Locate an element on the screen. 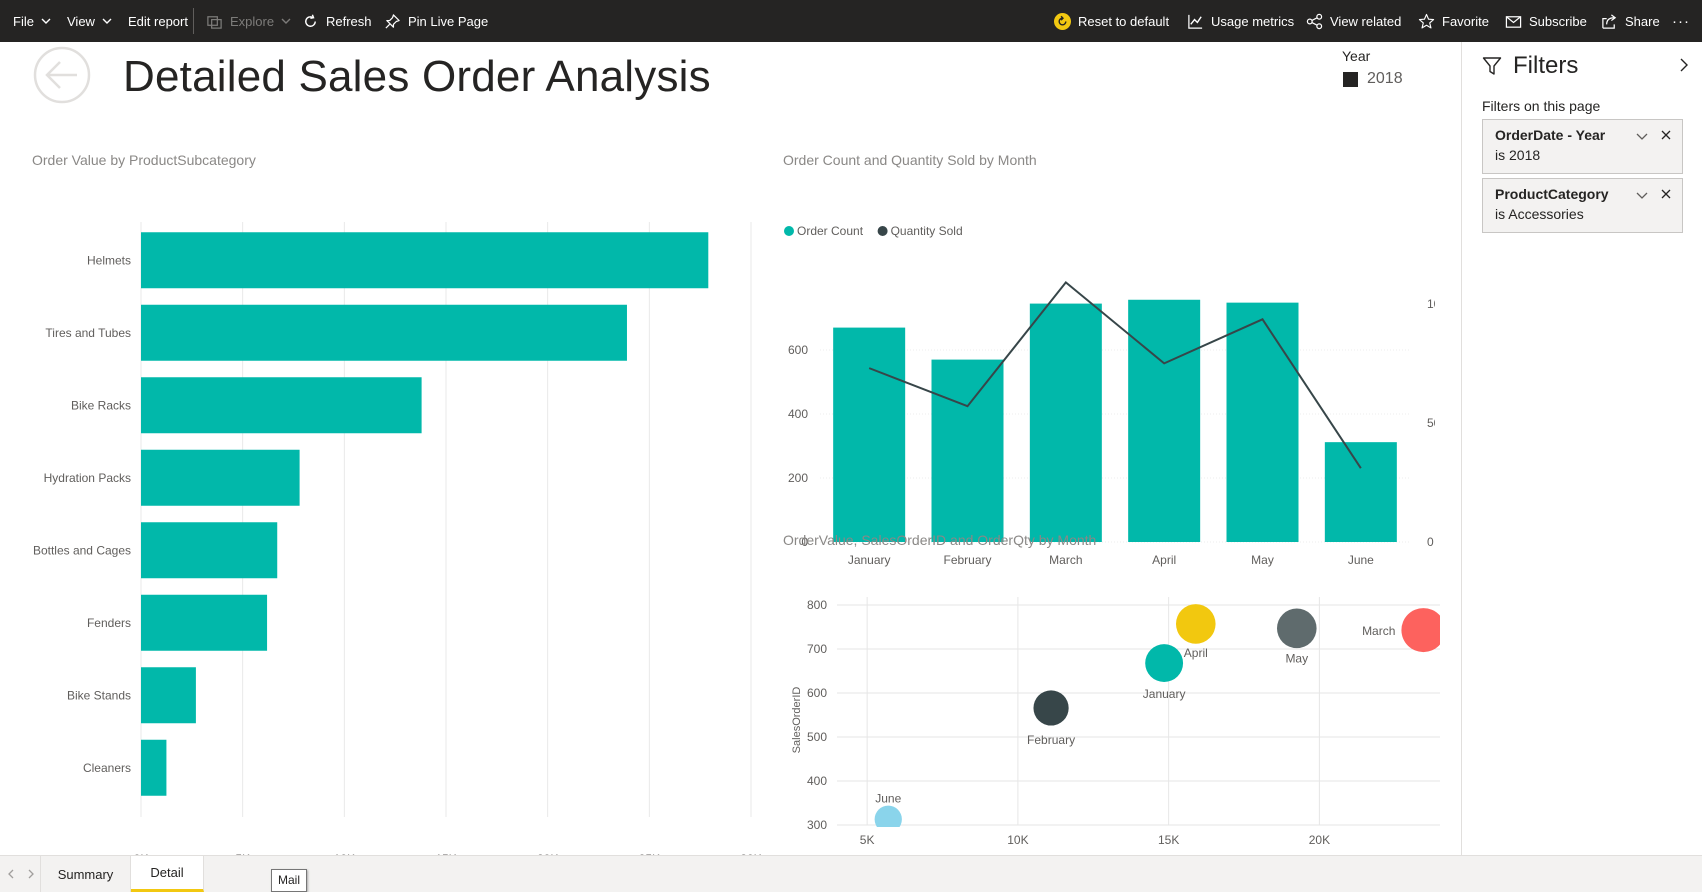 This screenshot has height=892, width=1702. bubble-label: February is located at coordinates (1051, 740).